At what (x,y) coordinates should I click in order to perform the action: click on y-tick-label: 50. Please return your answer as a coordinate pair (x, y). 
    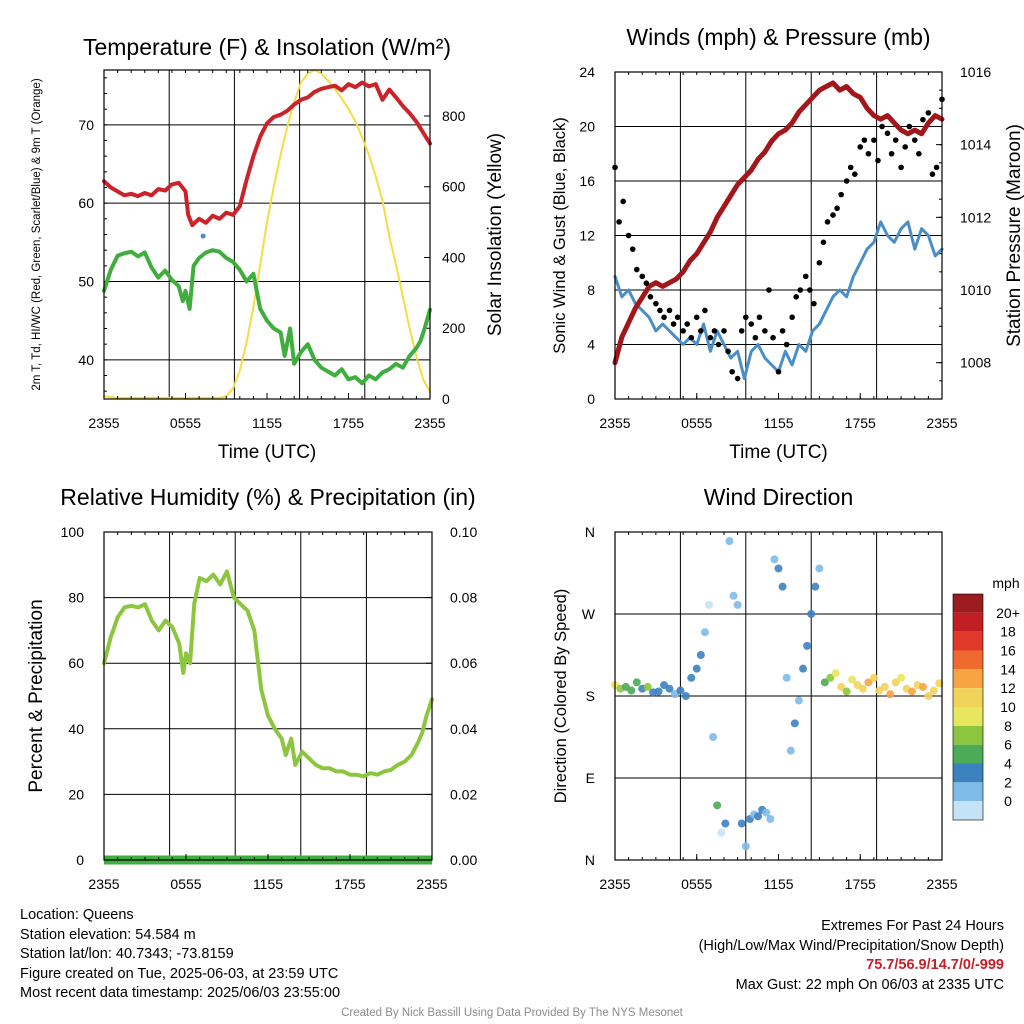
    Looking at the image, I should click on (86, 282).